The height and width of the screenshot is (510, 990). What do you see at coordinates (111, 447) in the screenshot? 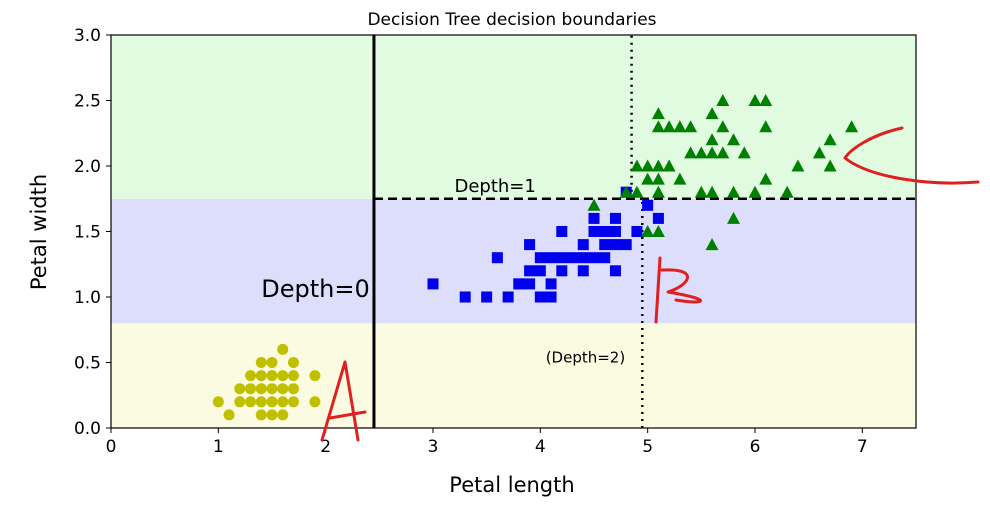
I see `x-tick-label: 0` at bounding box center [111, 447].